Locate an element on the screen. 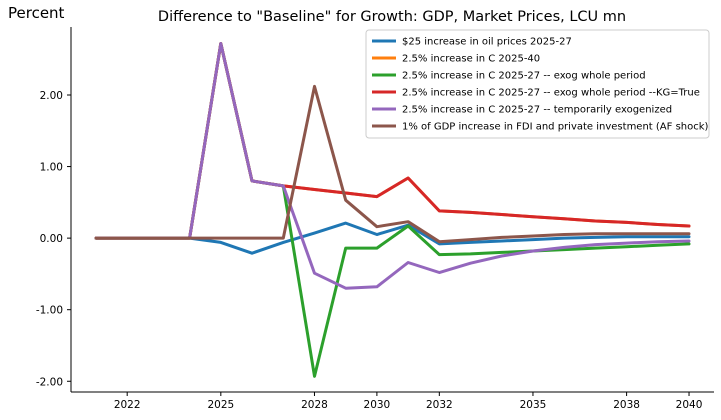  legend-frame is located at coordinates (537, 84).